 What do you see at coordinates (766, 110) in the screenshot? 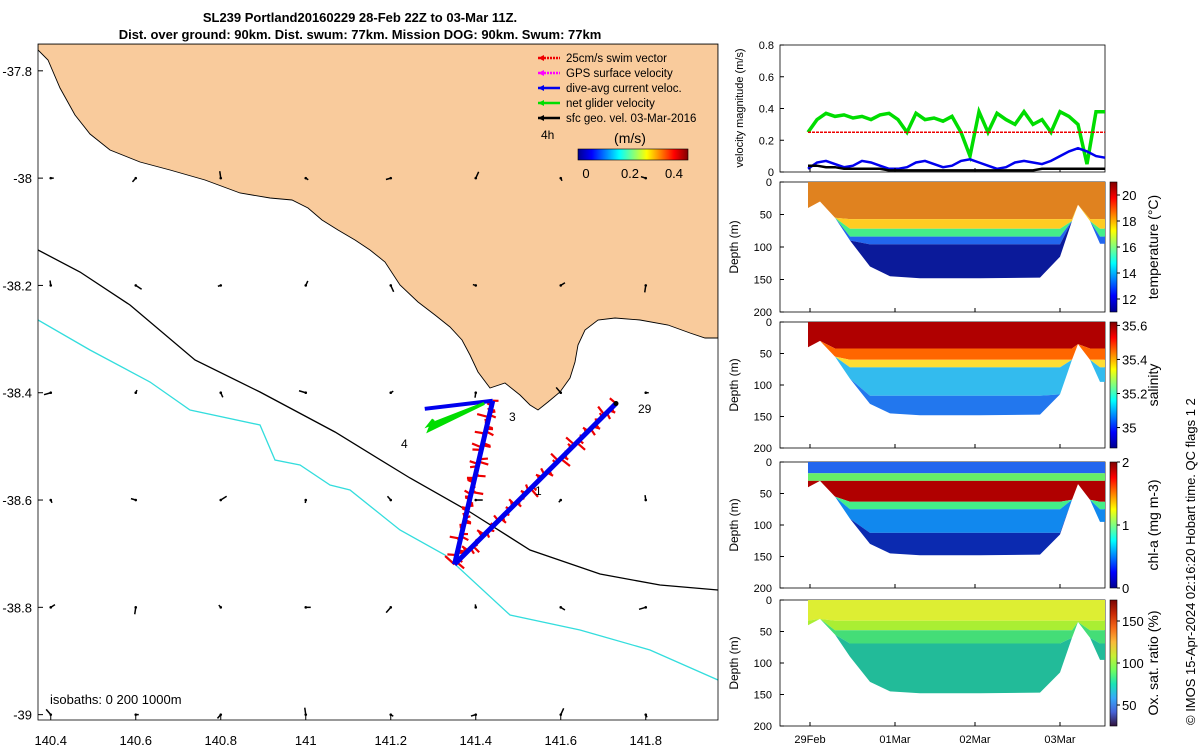
I see `velocity-y-tick-label: 0.4` at bounding box center [766, 110].